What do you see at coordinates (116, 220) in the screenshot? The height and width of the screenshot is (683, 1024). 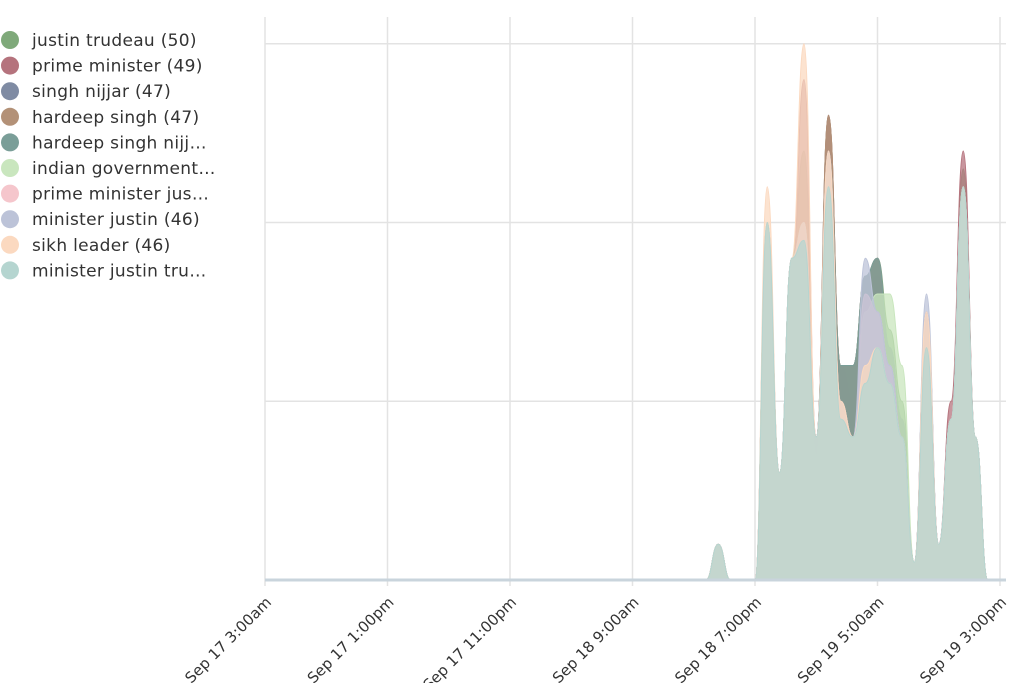 I see `legend-text: minister justin (46)` at bounding box center [116, 220].